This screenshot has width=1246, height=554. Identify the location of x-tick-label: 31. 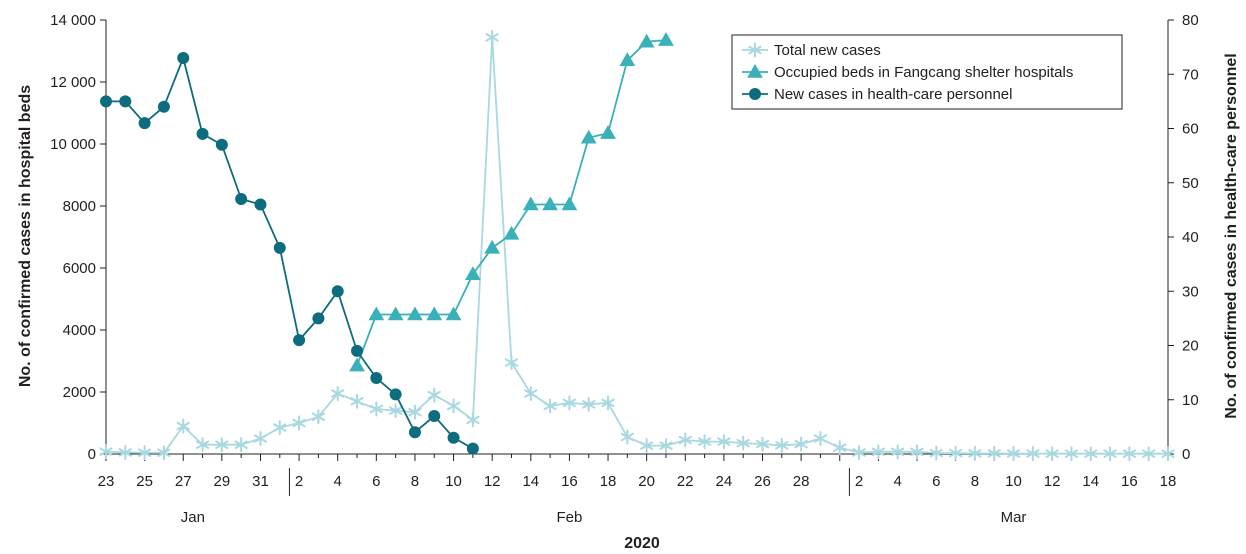
(260, 481).